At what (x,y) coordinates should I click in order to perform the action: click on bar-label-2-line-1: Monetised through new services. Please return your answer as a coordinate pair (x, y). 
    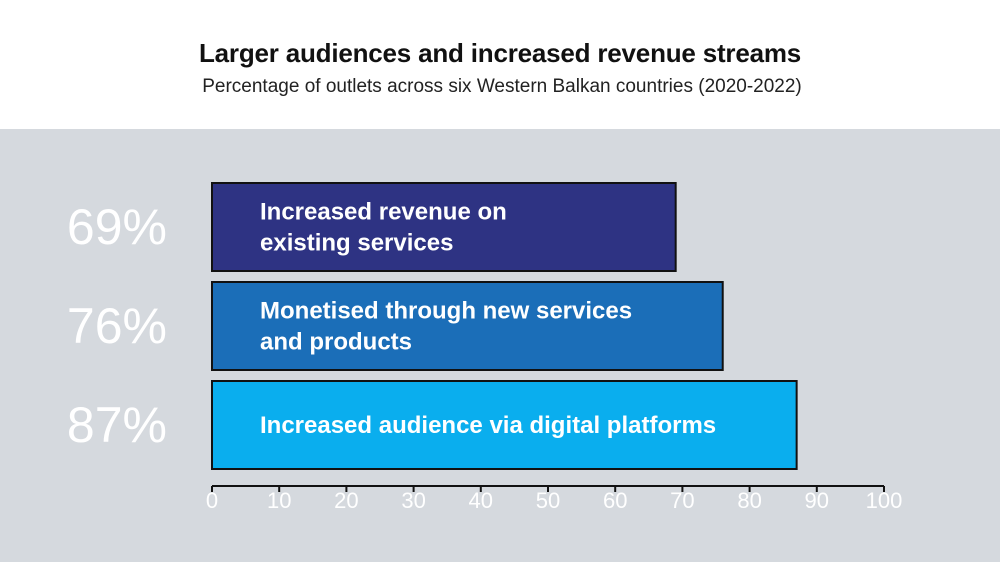
    Looking at the image, I should click on (446, 311).